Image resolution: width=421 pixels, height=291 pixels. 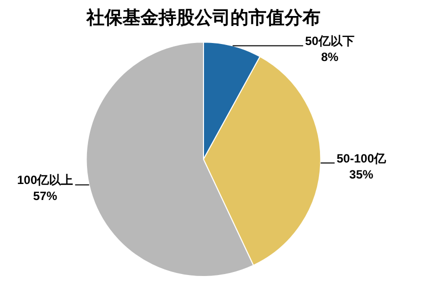 I want to click on data-label: 57%, so click(x=45, y=196).